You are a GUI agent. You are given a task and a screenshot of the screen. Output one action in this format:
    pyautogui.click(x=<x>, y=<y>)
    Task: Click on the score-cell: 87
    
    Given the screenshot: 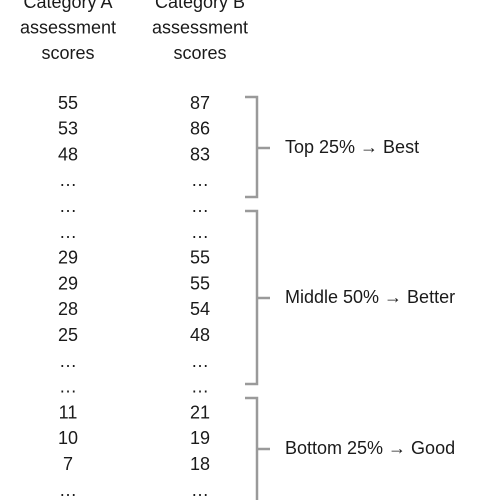 What is the action you would take?
    pyautogui.click(x=200, y=103)
    